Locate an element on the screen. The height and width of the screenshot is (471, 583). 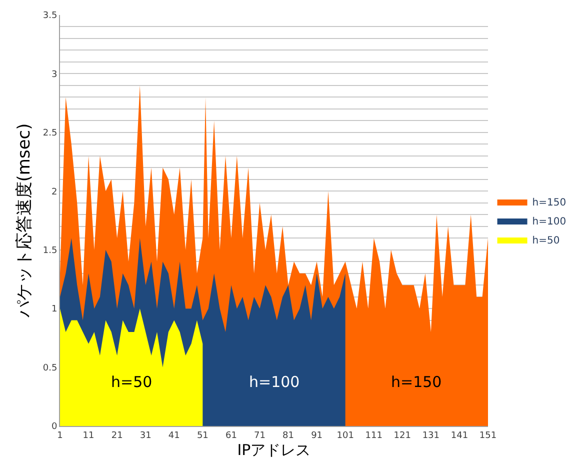
x-tick-label: 131 is located at coordinates (431, 435).